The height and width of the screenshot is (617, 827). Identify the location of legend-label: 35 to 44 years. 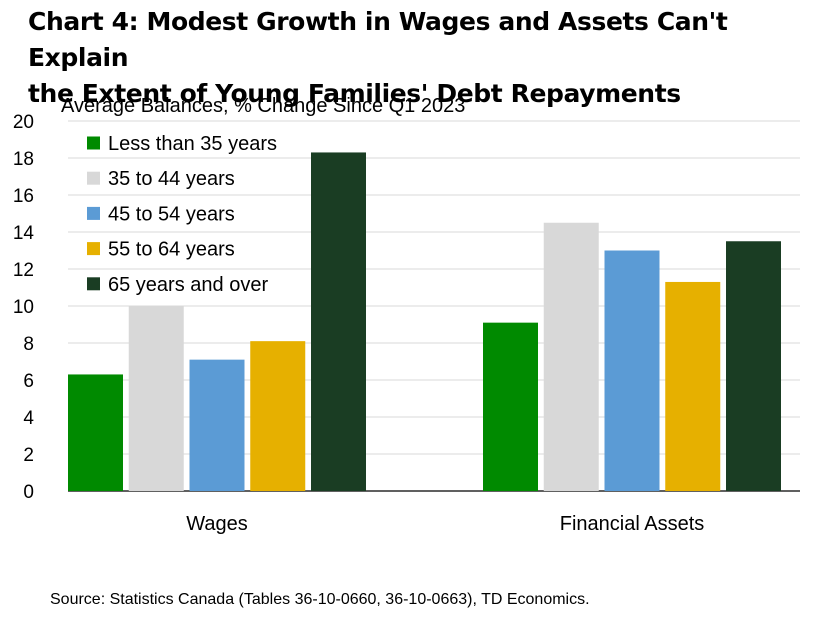
(171, 179).